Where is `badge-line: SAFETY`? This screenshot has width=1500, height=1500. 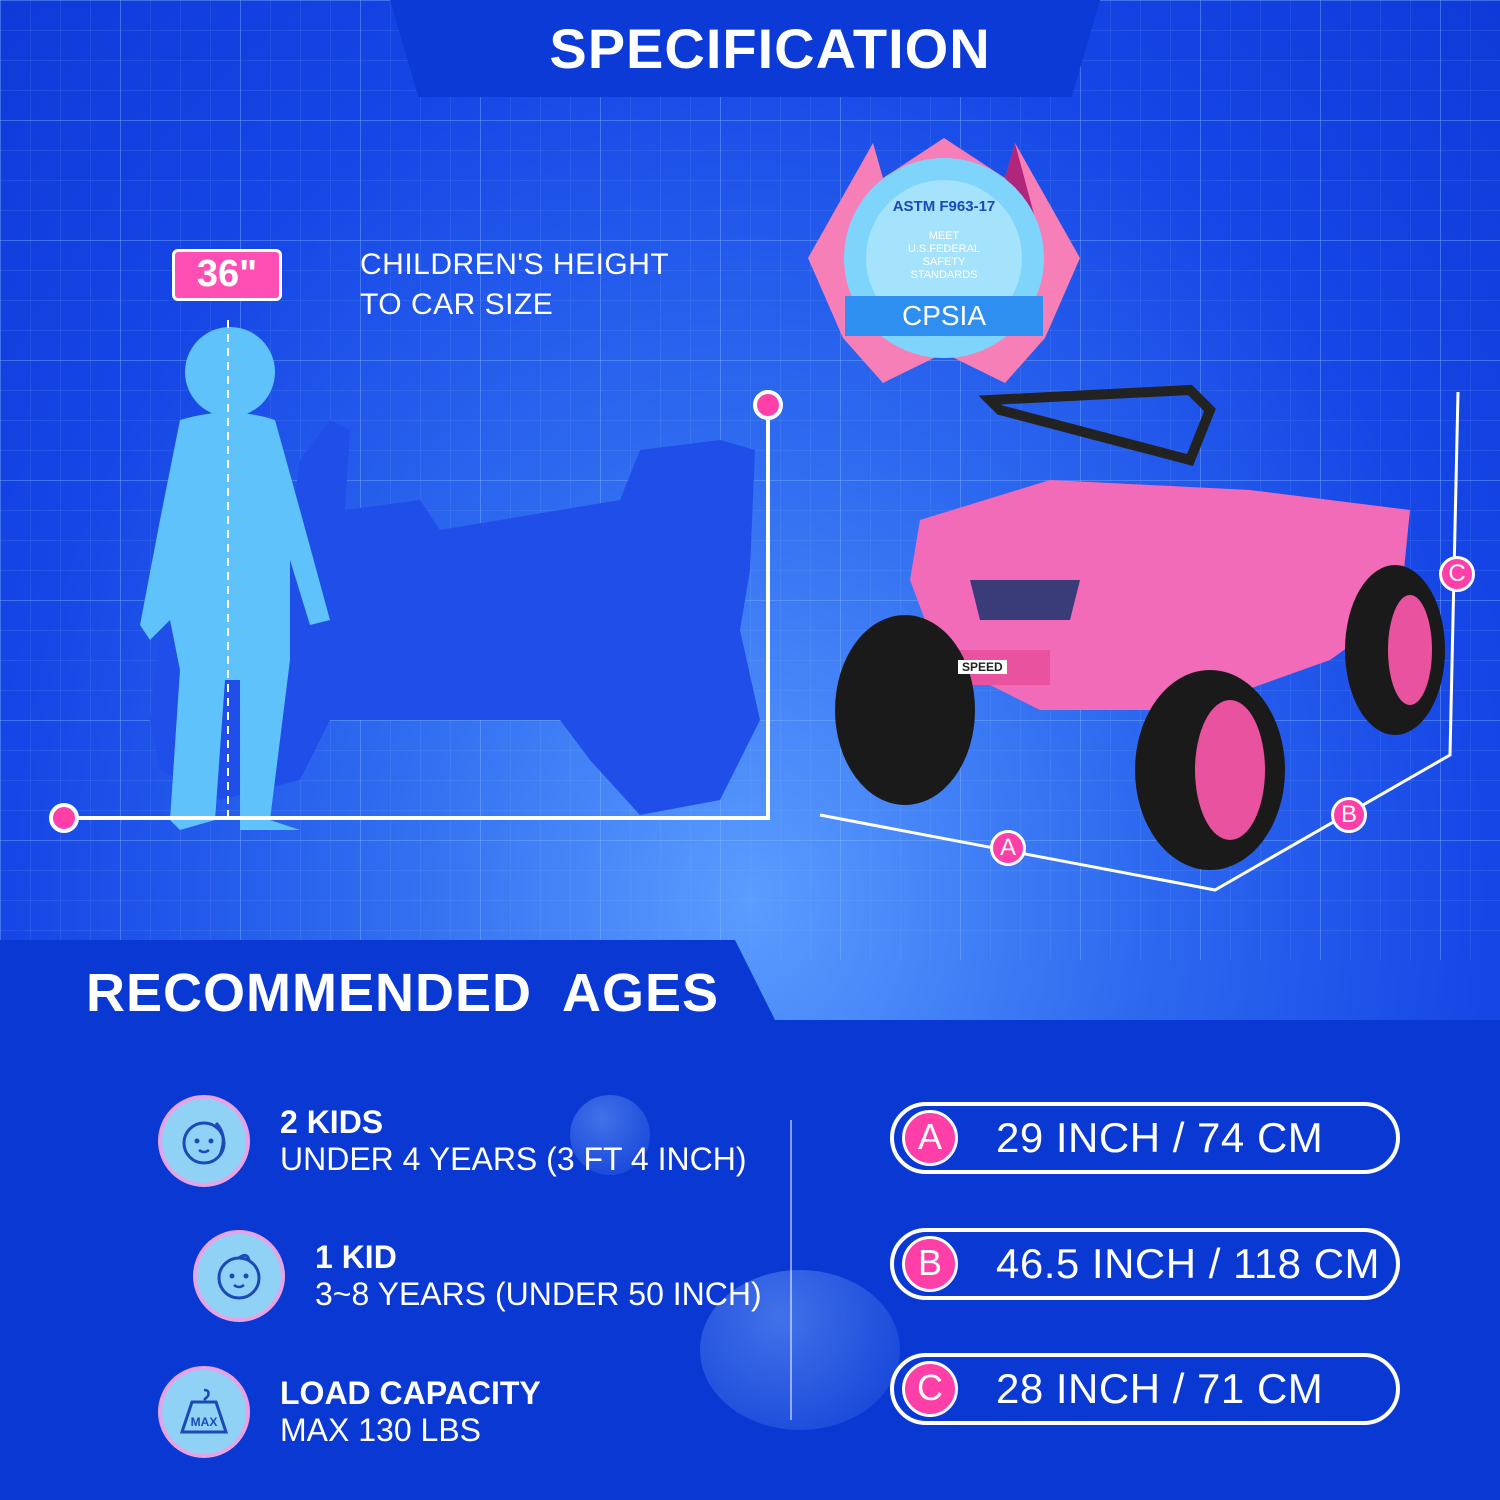
badge-line: SAFETY is located at coordinates (944, 262).